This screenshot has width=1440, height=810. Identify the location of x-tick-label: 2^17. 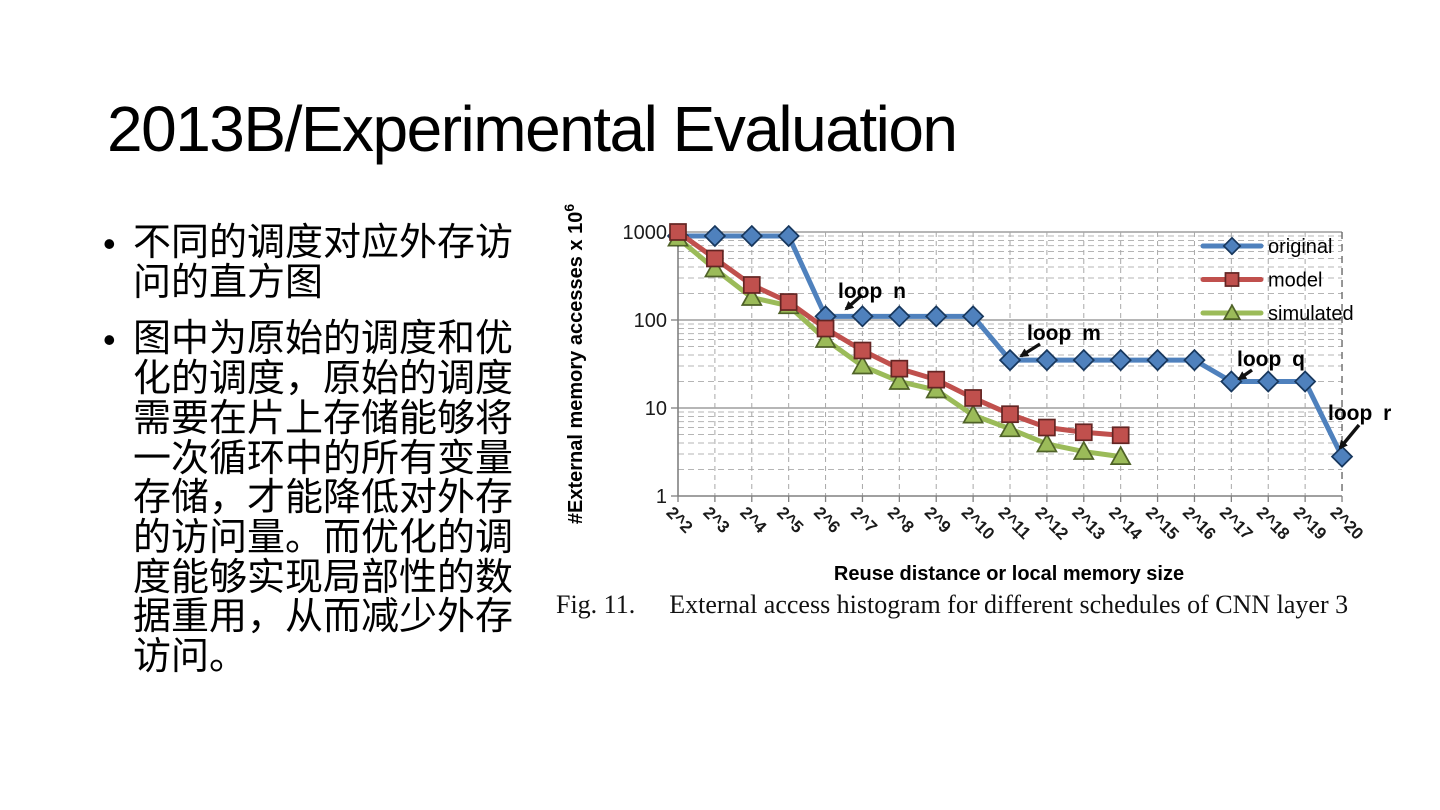
(1236, 523).